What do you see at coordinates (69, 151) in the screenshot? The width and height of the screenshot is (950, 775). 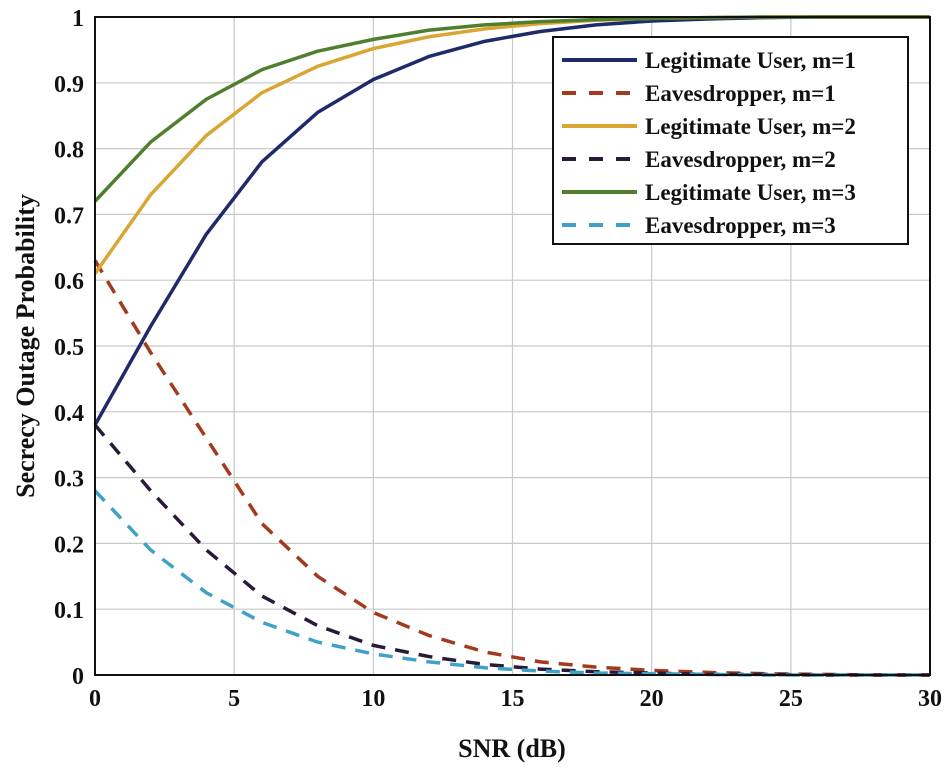 I see `y-tick-label: 0.8` at bounding box center [69, 151].